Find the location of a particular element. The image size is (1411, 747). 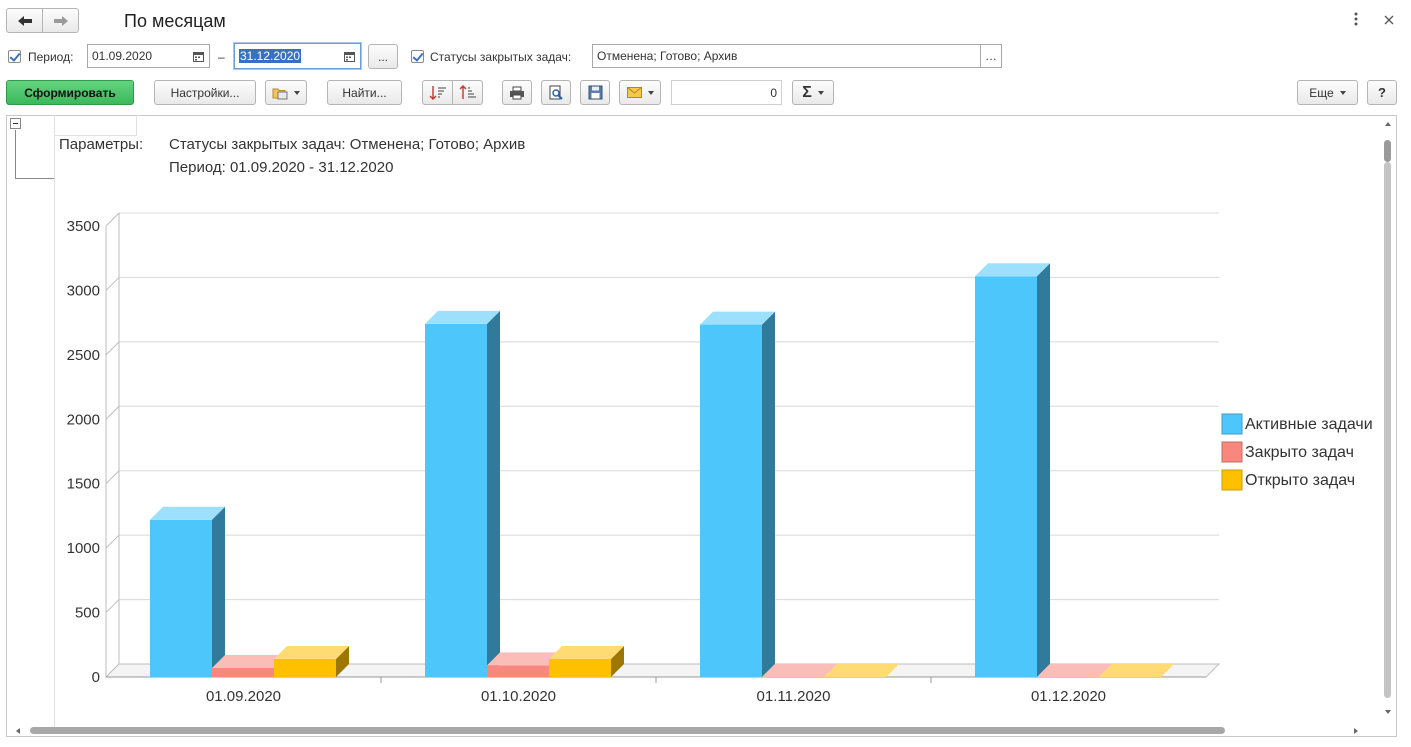

help-button: ? is located at coordinates (1382, 92).